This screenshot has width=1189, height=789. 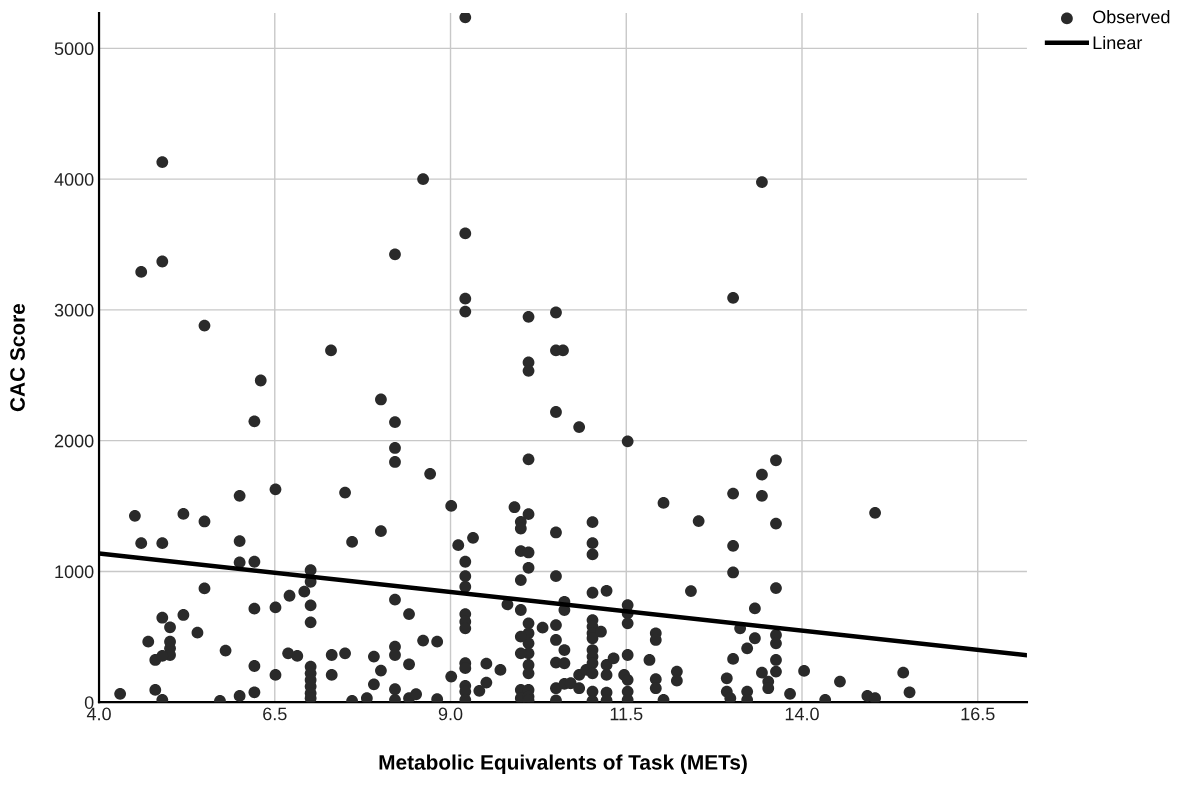 What do you see at coordinates (17, 357) in the screenshot?
I see `y-axis-title: CAC Score` at bounding box center [17, 357].